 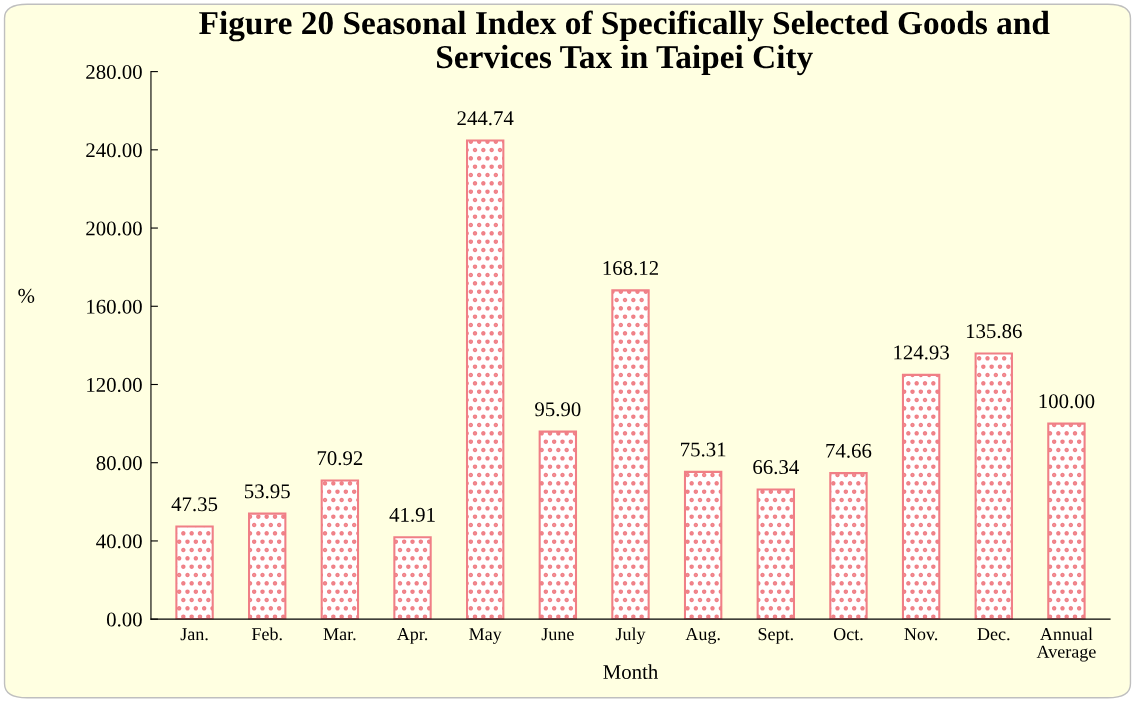 I want to click on x-tick-label: Feb., so click(x=266, y=634).